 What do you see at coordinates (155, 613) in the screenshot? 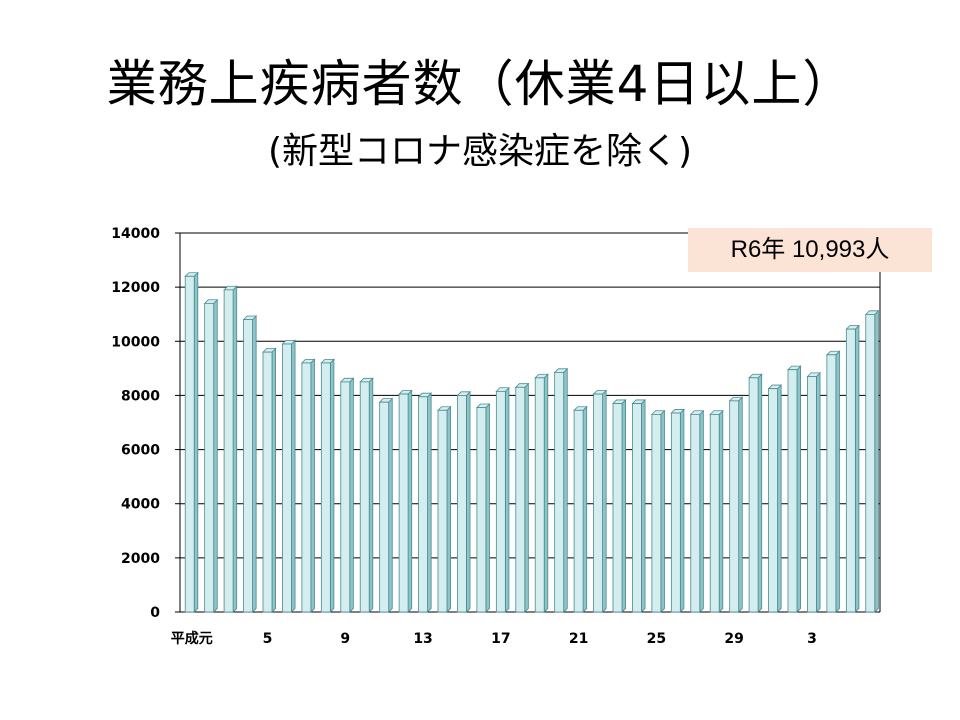
I see `y-tick-label: 0` at bounding box center [155, 613].